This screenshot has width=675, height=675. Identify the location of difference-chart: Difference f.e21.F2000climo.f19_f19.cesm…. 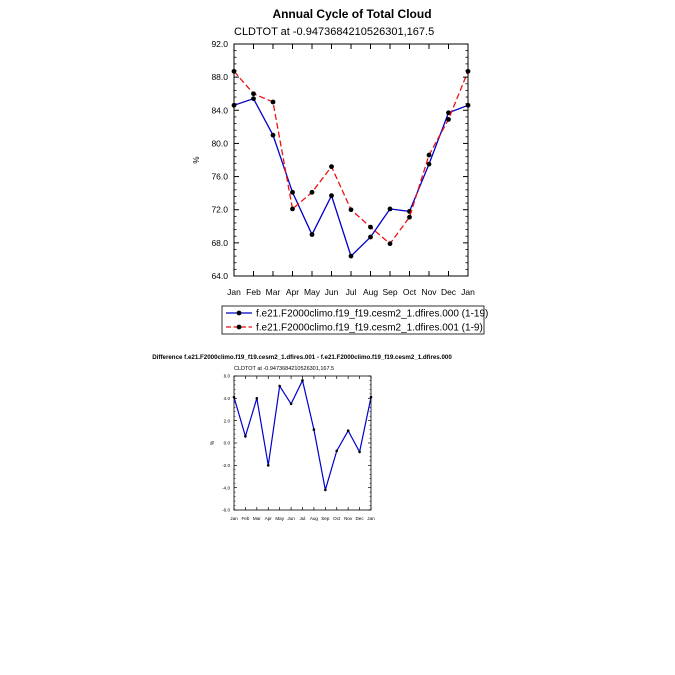
(302, 437).